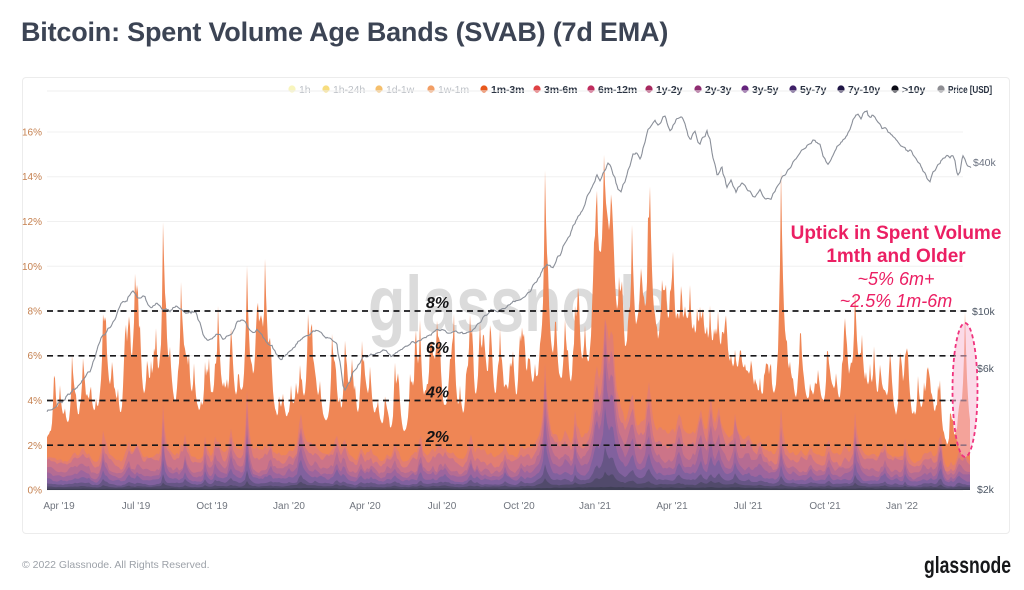  Describe the element at coordinates (32, 222) in the screenshot. I see `svg-text: 12%` at that location.